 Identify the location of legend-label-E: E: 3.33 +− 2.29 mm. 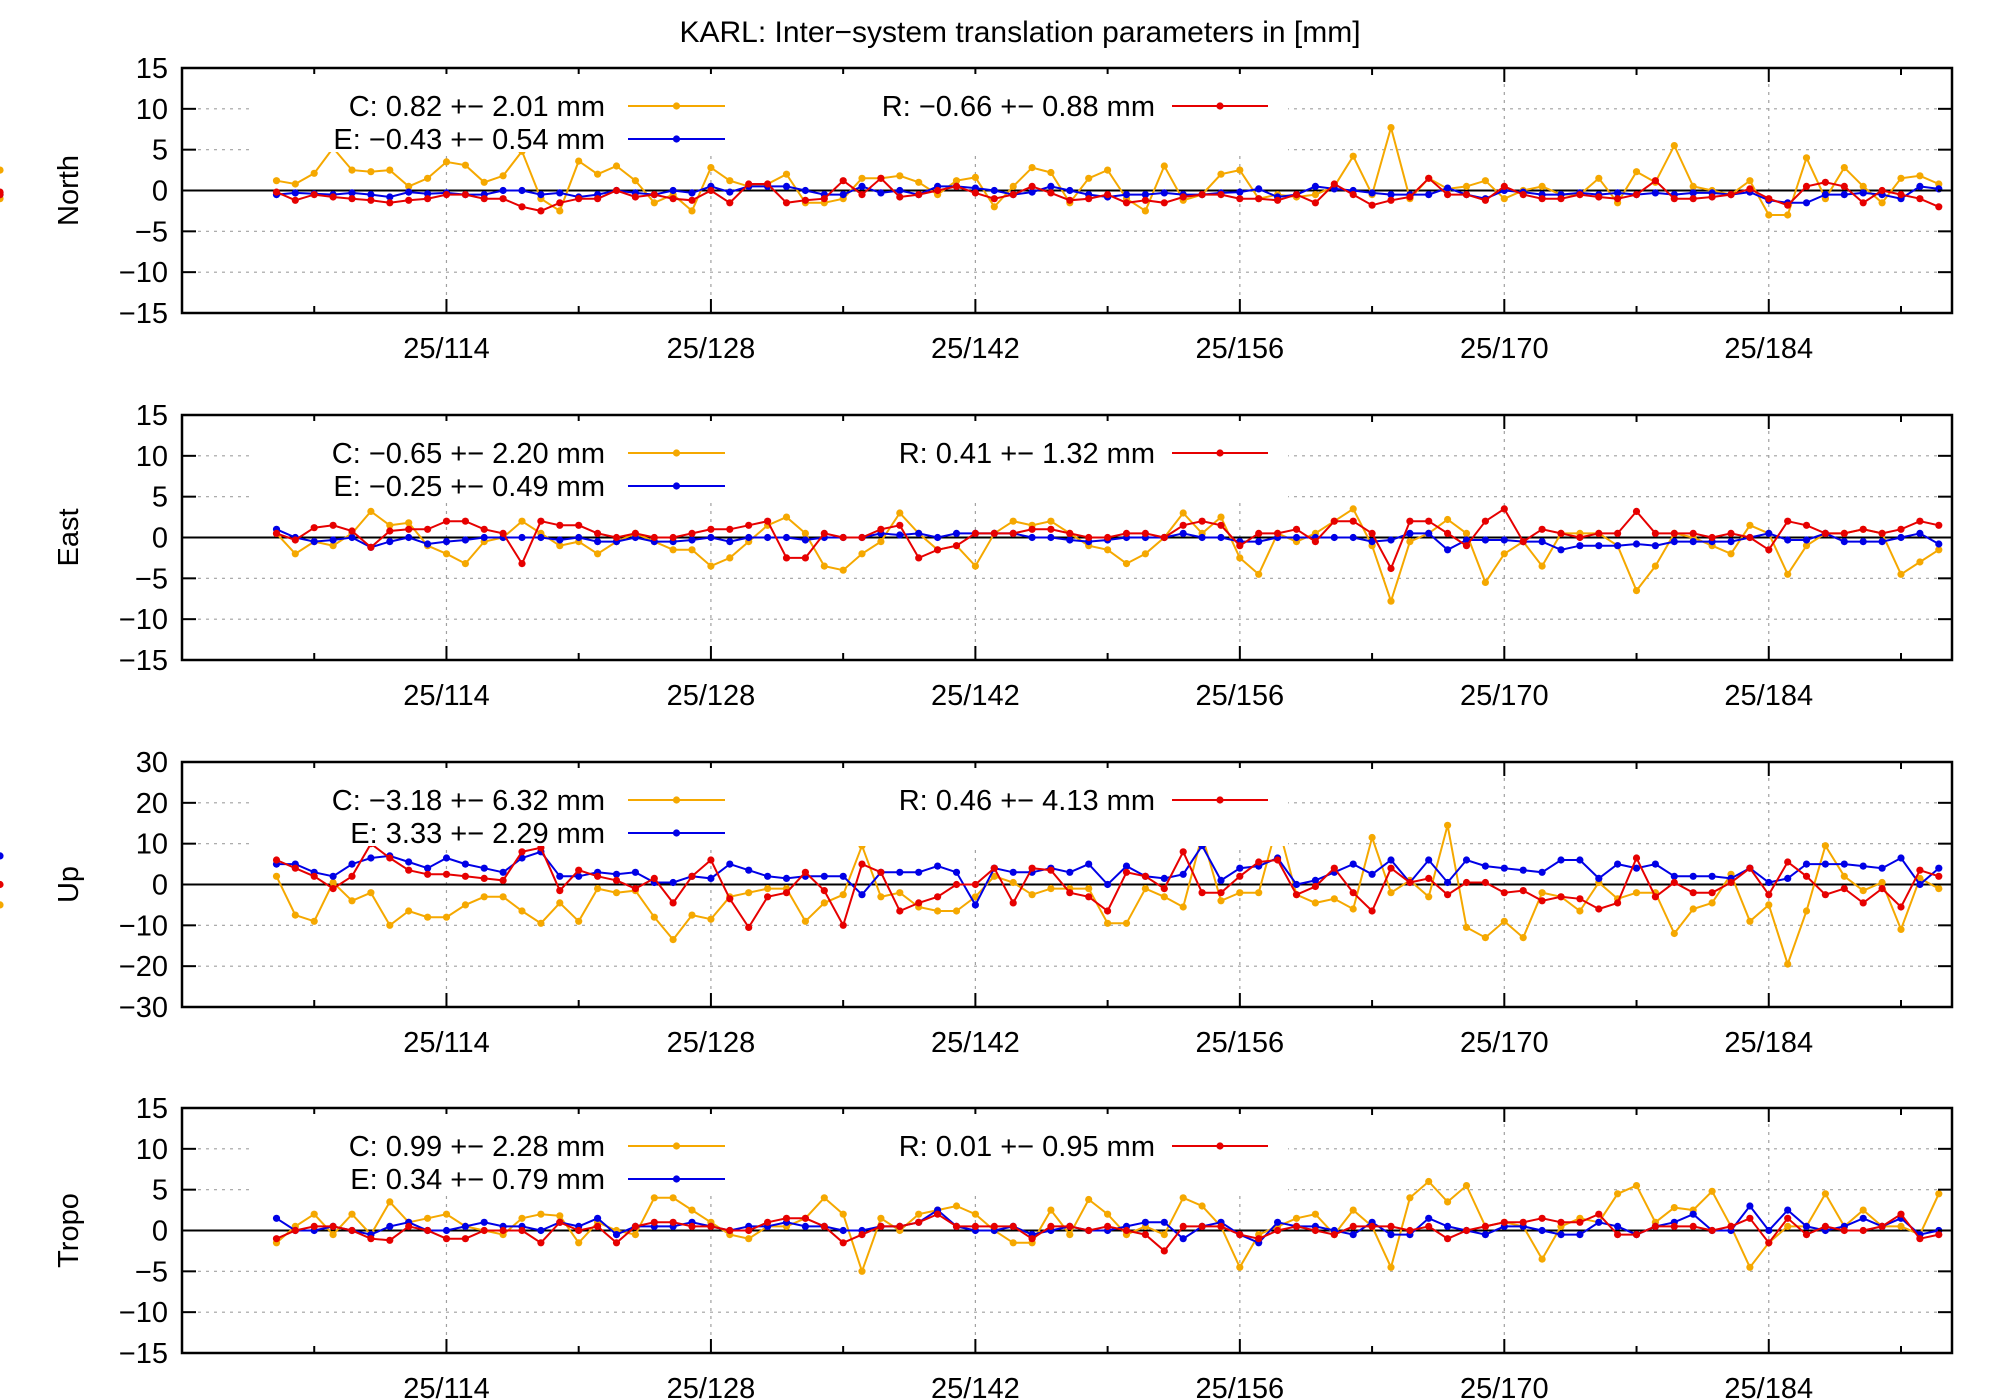
(477, 834).